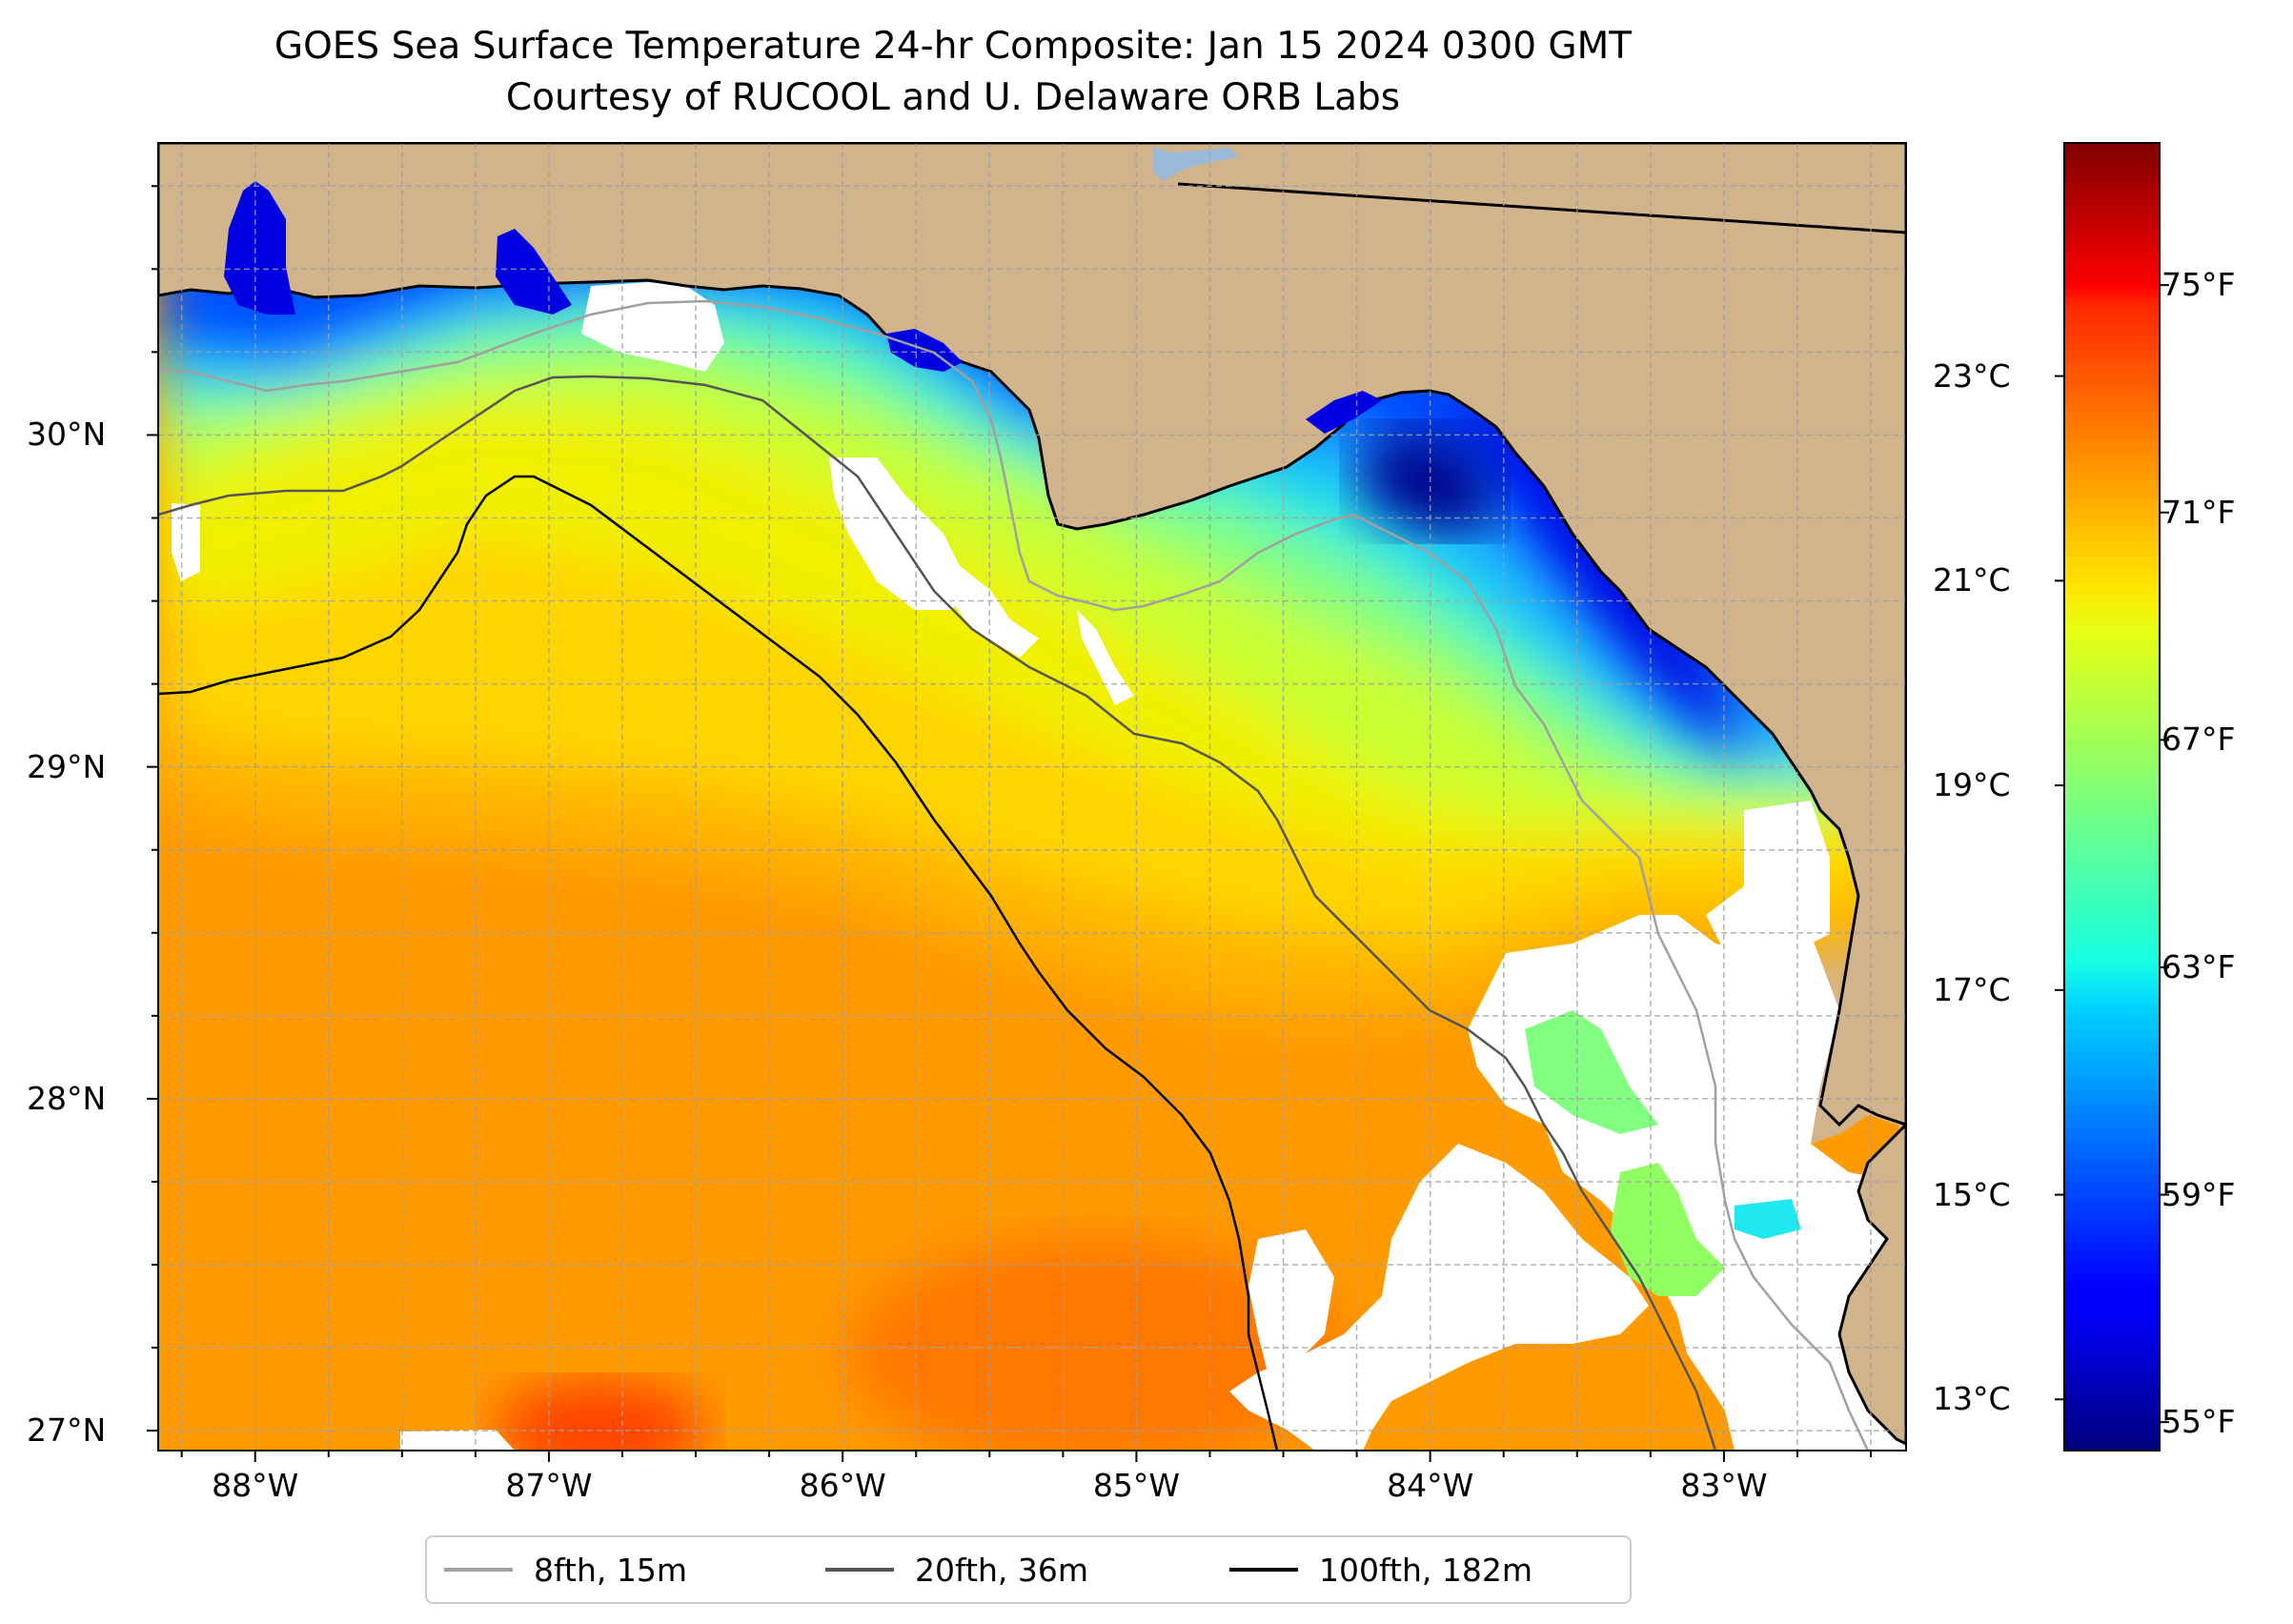 This screenshot has width=2293, height=1624. What do you see at coordinates (601, 1416) in the screenshot?
I see `sst-warm-spot` at bounding box center [601, 1416].